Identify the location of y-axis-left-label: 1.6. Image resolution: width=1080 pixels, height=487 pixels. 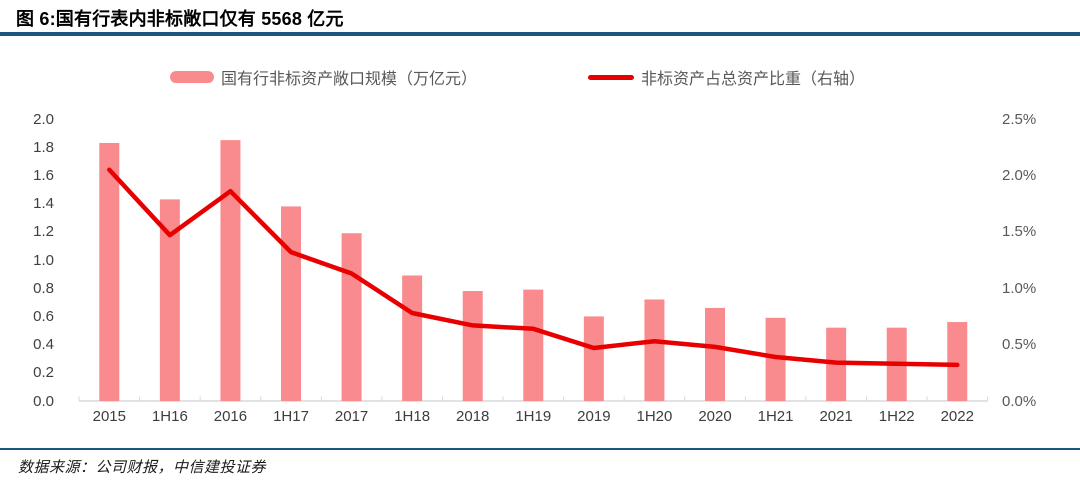
(43, 175).